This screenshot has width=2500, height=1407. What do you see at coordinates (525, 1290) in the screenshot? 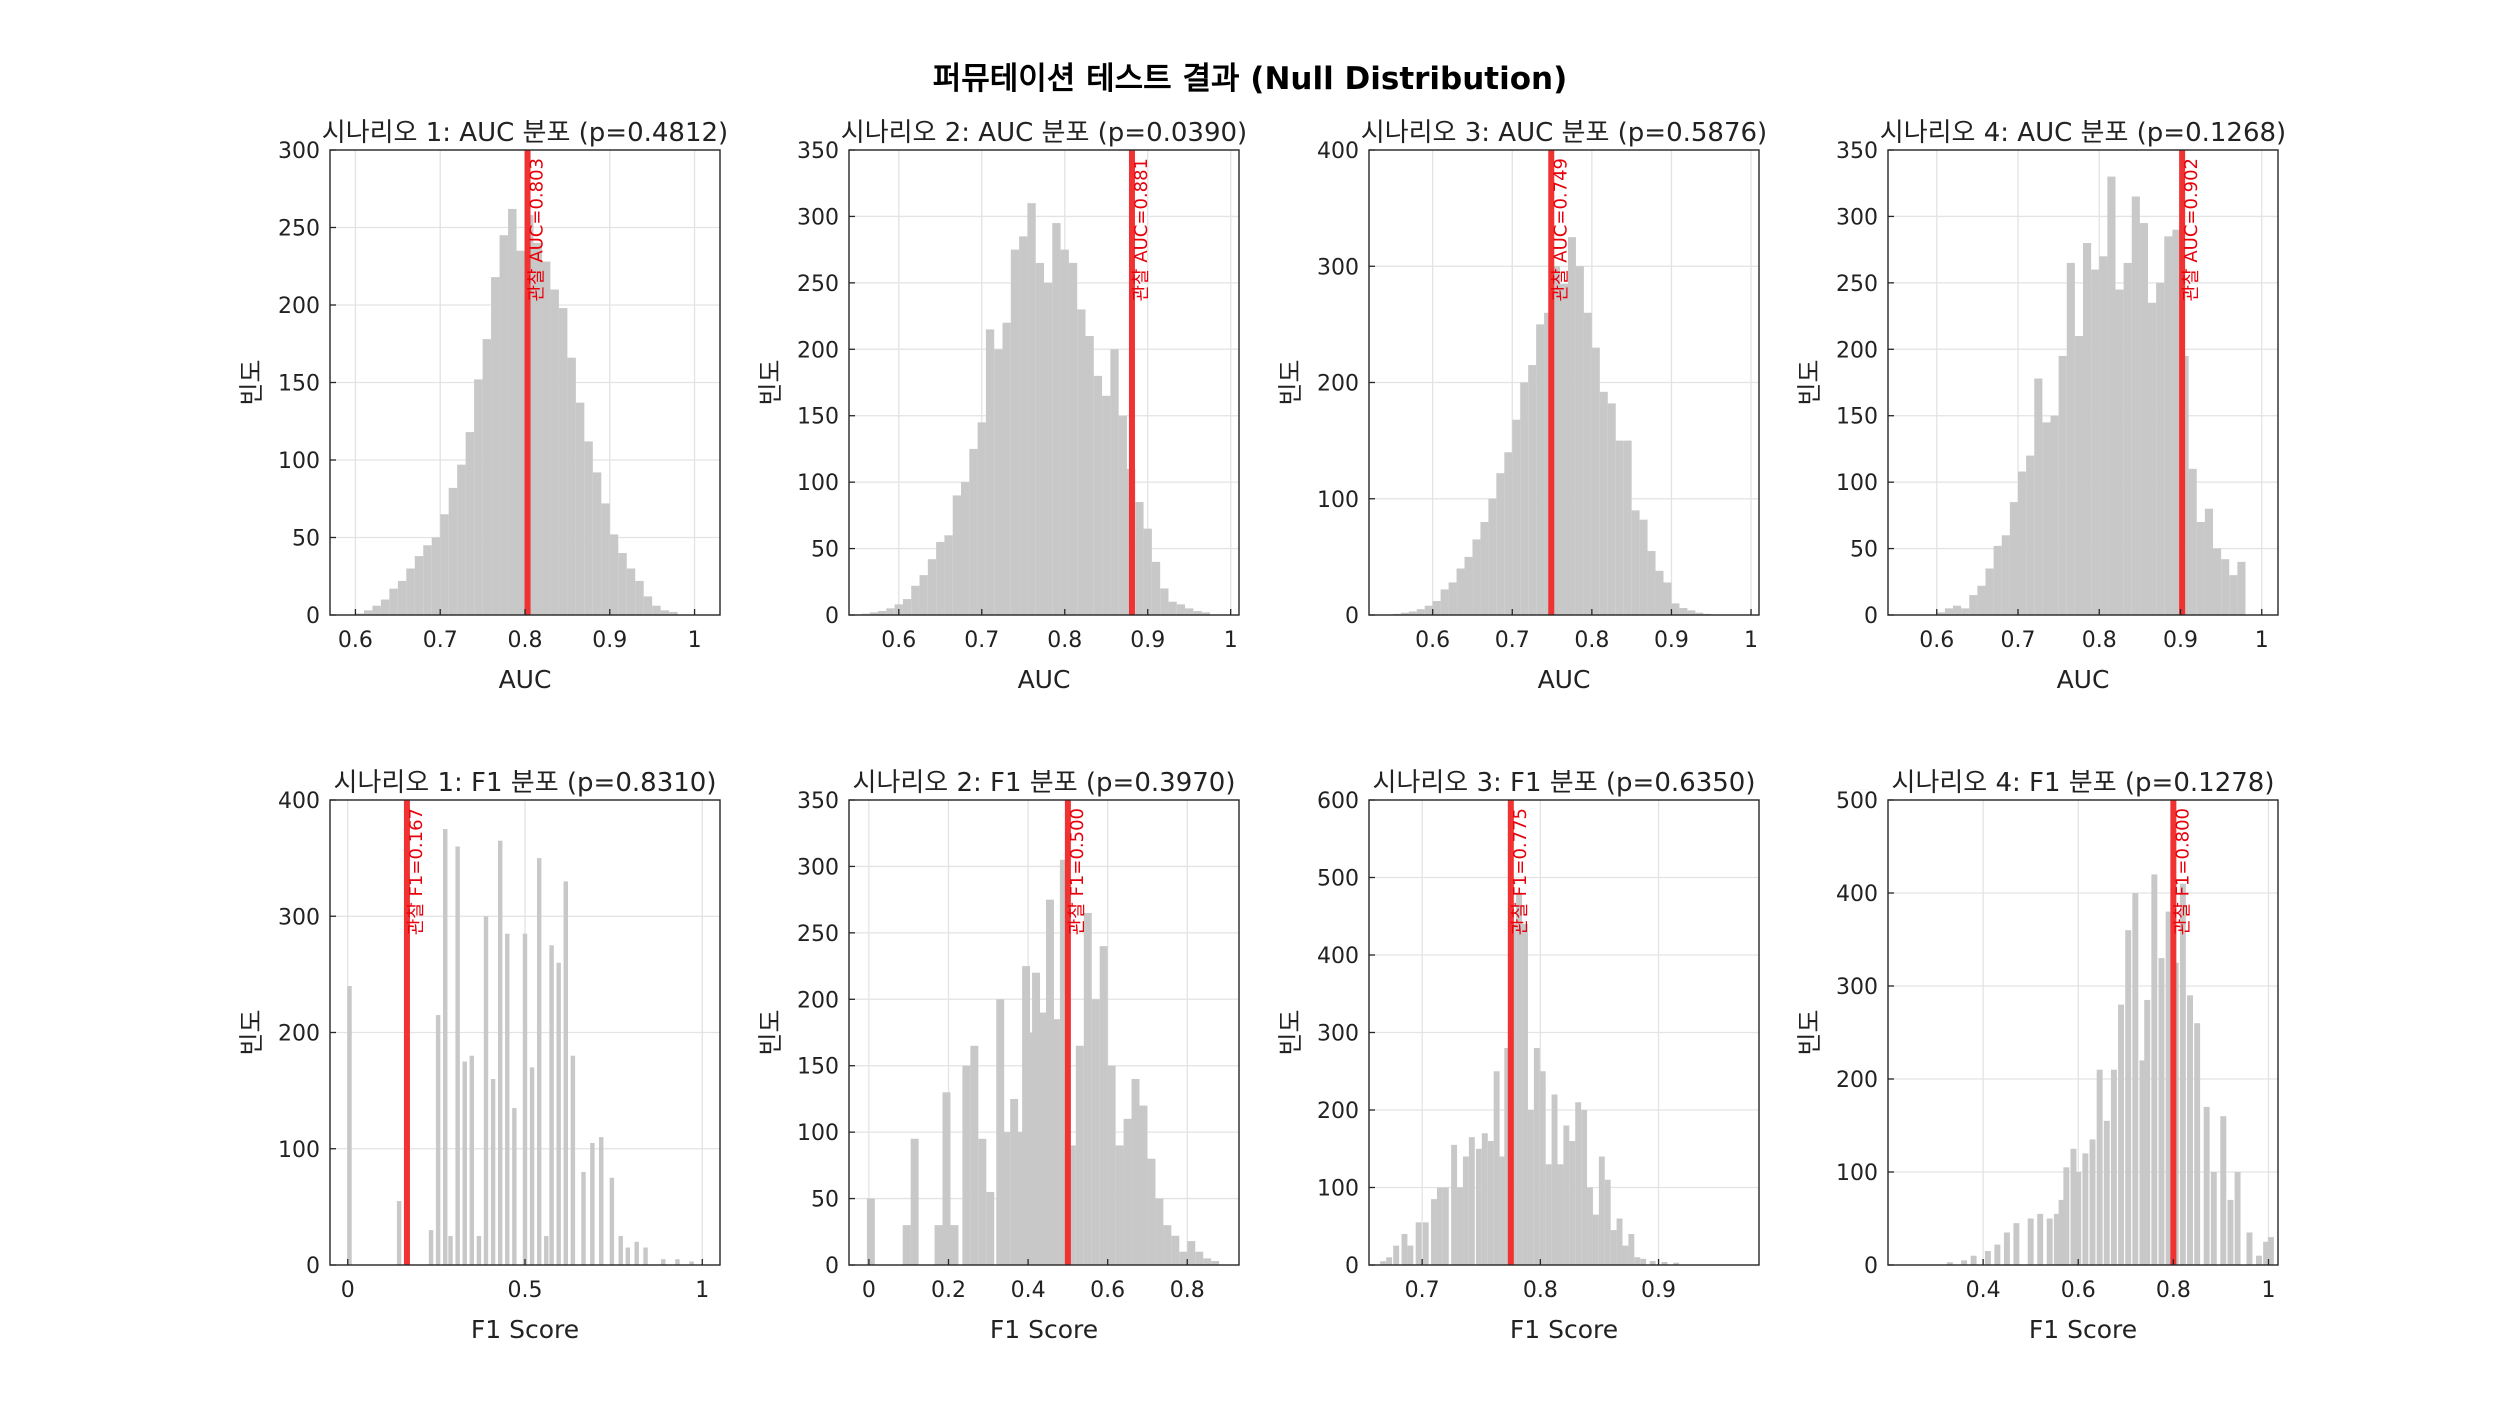
I see `x-tick-label: 0.5` at bounding box center [525, 1290].